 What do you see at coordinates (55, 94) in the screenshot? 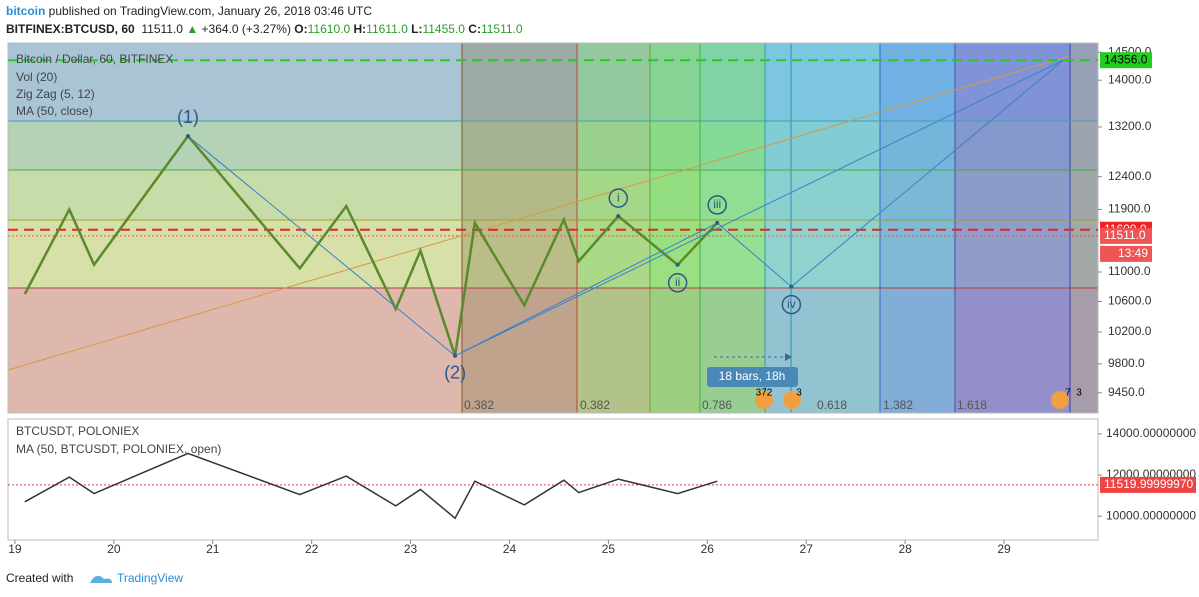
I see `legend-item: Zig Zag (5, 12)` at bounding box center [55, 94].